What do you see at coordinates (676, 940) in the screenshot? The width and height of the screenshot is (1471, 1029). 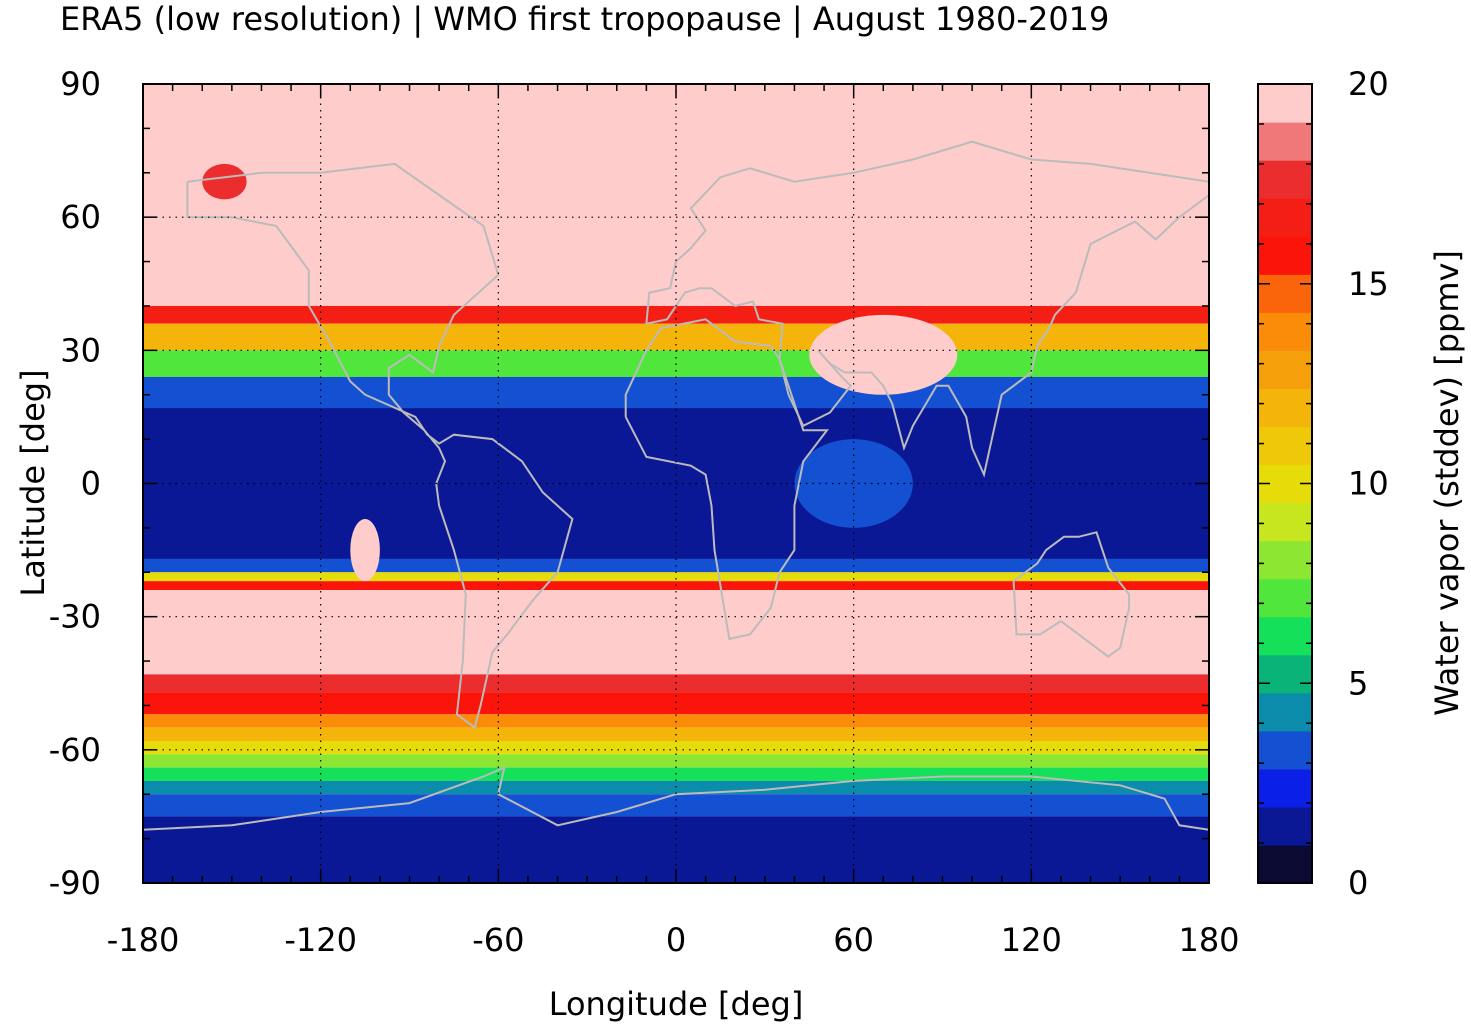 I see `x-tick-label: 0` at bounding box center [676, 940].